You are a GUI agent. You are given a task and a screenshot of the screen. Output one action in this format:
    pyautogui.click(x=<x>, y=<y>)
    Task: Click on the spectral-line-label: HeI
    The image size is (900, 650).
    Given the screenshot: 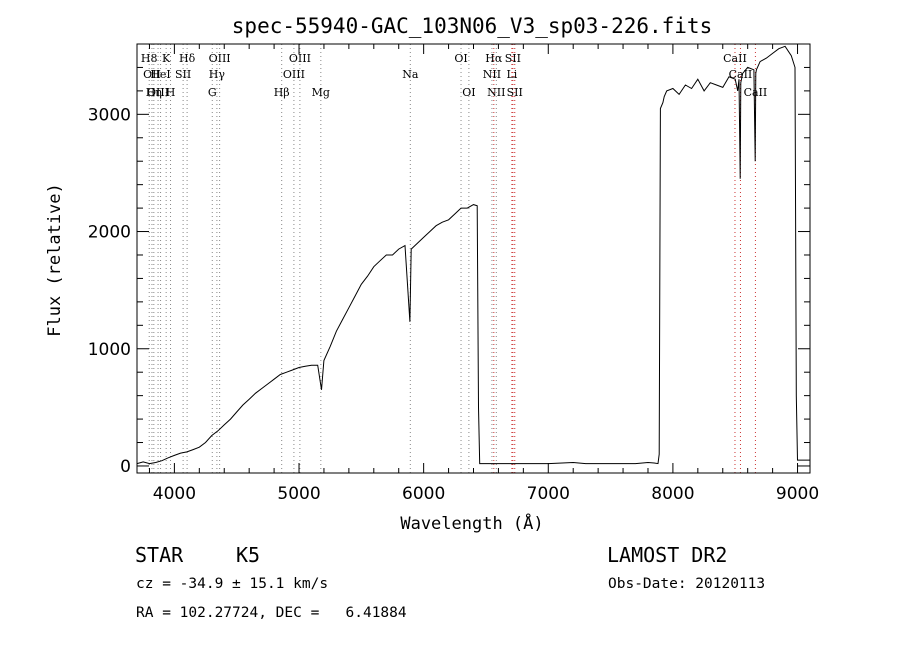 What is the action you would take?
    pyautogui.click(x=160, y=74)
    